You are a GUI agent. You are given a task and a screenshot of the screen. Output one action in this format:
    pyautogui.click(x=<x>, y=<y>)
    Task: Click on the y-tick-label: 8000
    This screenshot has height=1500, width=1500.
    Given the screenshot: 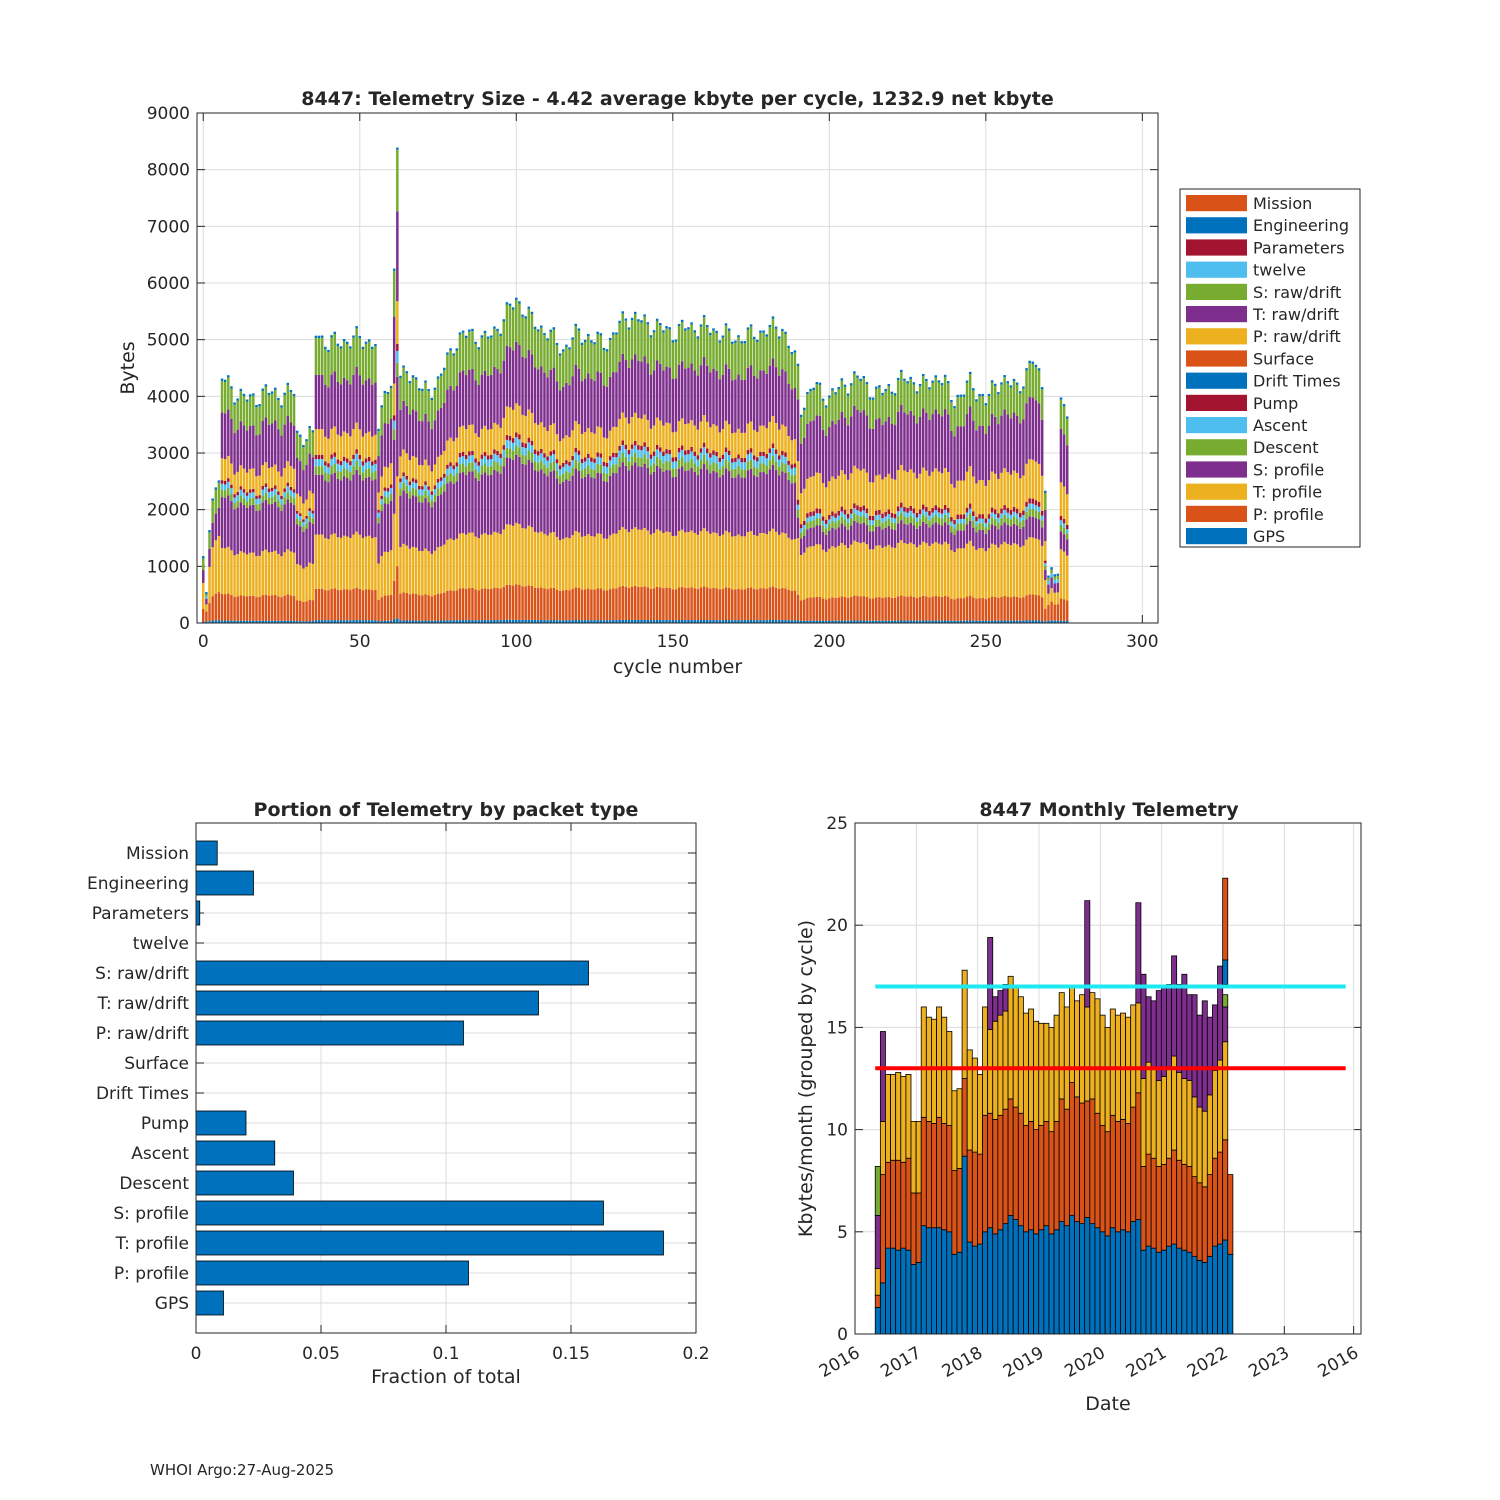 What is the action you would take?
    pyautogui.click(x=168, y=171)
    